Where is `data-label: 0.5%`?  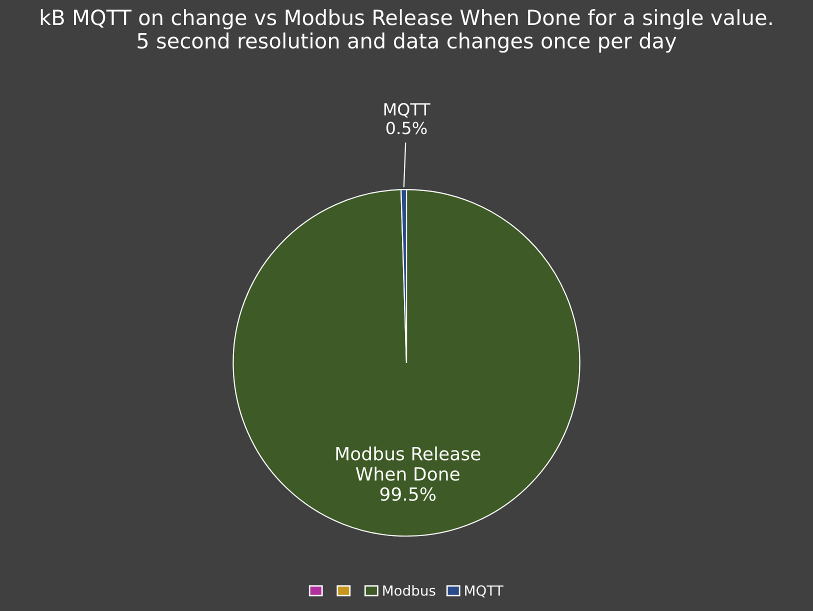
data-label: 0.5% is located at coordinates (406, 128).